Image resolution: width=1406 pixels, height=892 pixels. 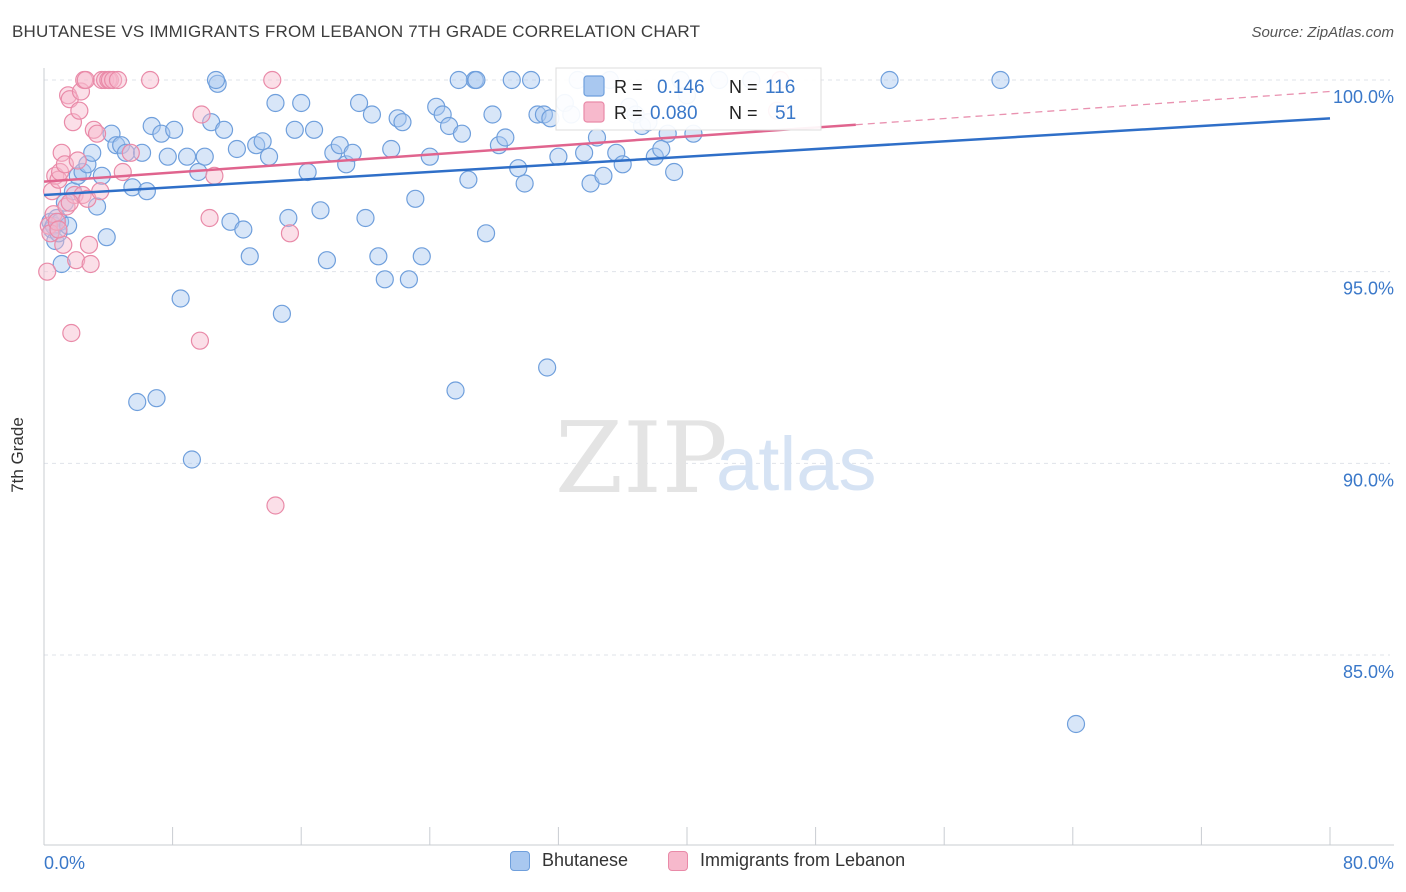 What do you see at coordinates (674, 113) in the screenshot?
I see `stats-r-value-lebanon: 0.080` at bounding box center [674, 113].